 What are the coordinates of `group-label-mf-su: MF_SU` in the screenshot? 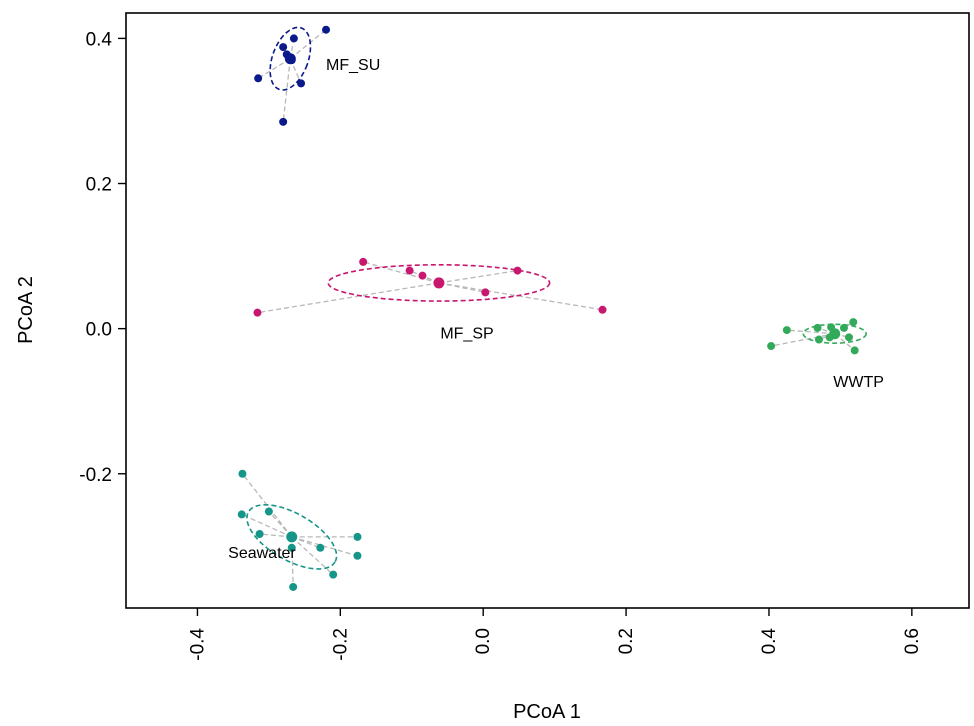 It's located at (353, 65).